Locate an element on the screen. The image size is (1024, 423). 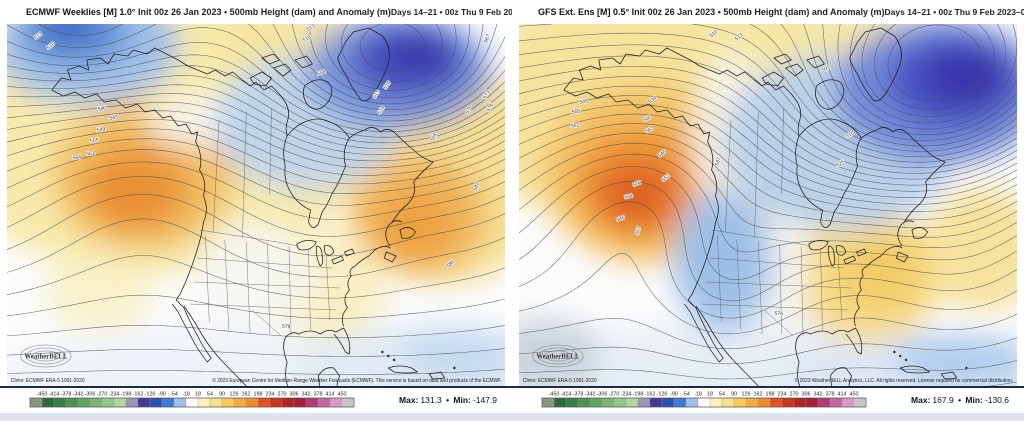
maxmin-ecmwf: Max: 131.3 • Min: -147.9 is located at coordinates (448, 400).